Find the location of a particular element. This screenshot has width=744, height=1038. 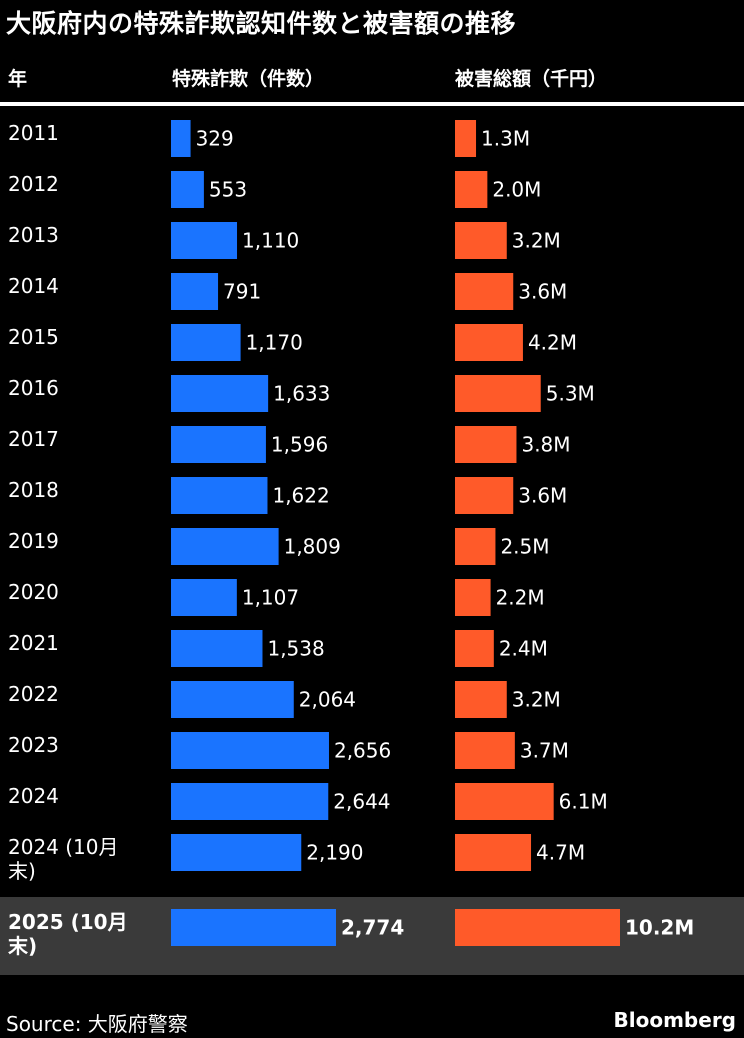

year-label: 2019 is located at coordinates (33, 541).